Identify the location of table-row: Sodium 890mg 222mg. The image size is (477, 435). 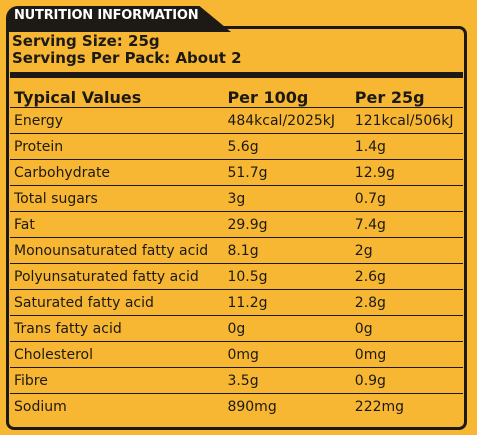
(236, 406).